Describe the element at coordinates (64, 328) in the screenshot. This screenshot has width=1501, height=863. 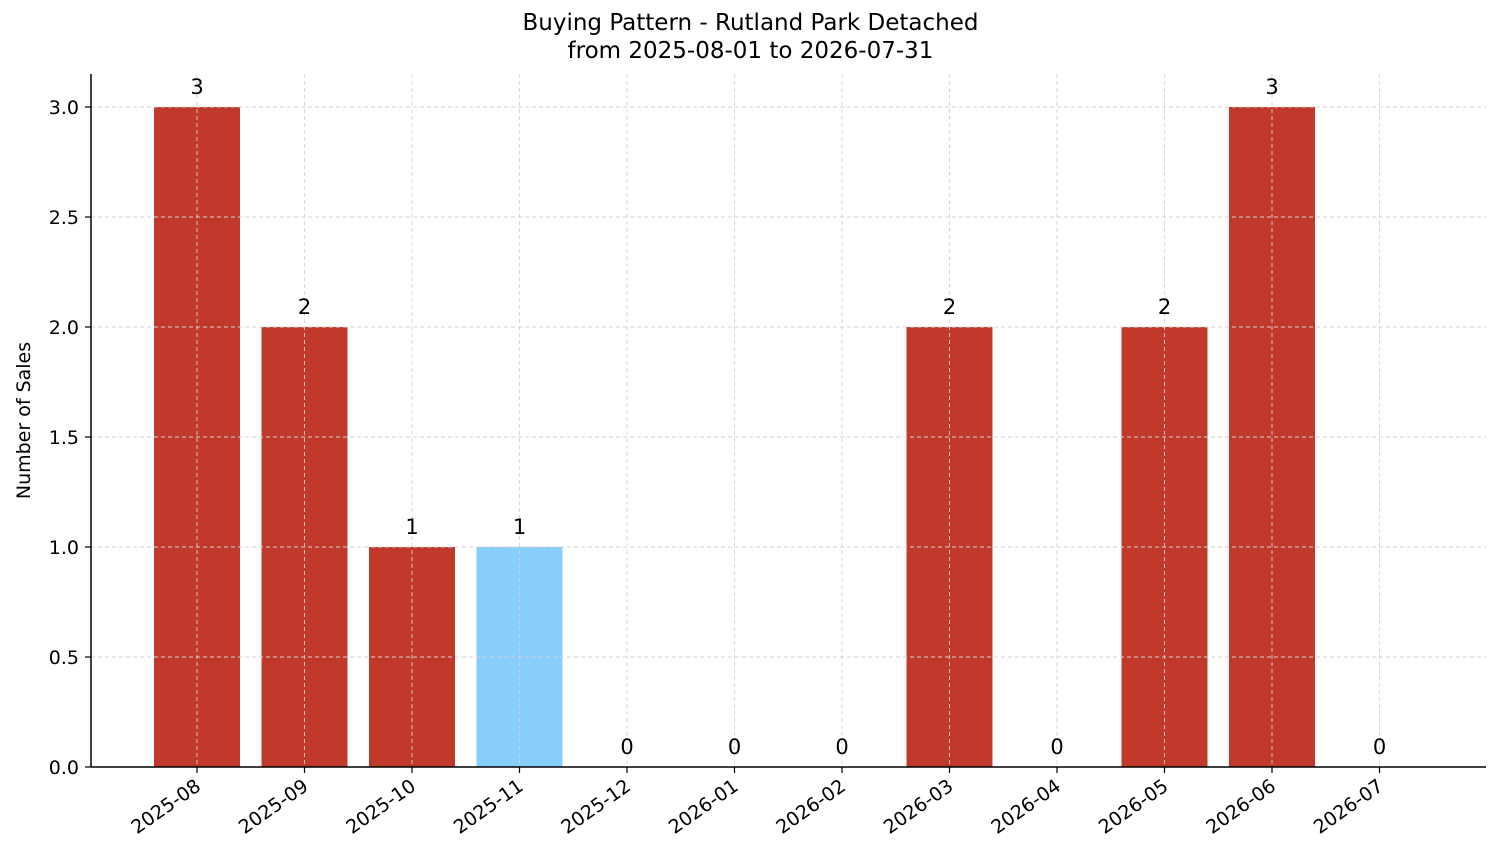
I see `y-tick-label: 2.0` at that location.